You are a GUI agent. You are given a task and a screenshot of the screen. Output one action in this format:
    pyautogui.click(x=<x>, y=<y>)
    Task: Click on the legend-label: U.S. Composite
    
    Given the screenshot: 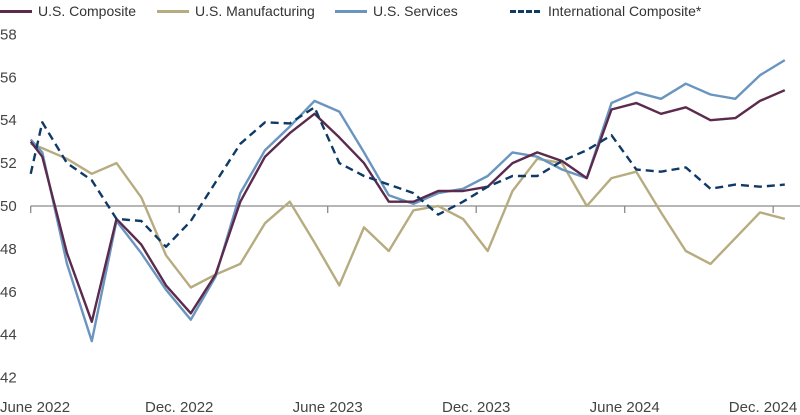 What is the action you would take?
    pyautogui.click(x=87, y=11)
    